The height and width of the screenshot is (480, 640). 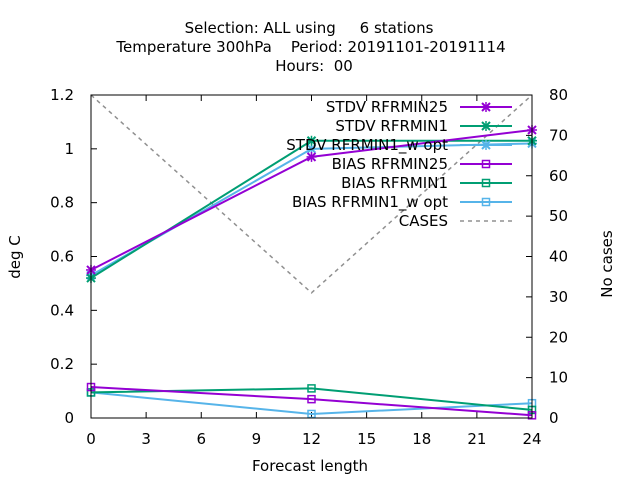 What do you see at coordinates (394, 183) in the screenshot?
I see `legend-label: BIAS RFRMIN1` at bounding box center [394, 183].